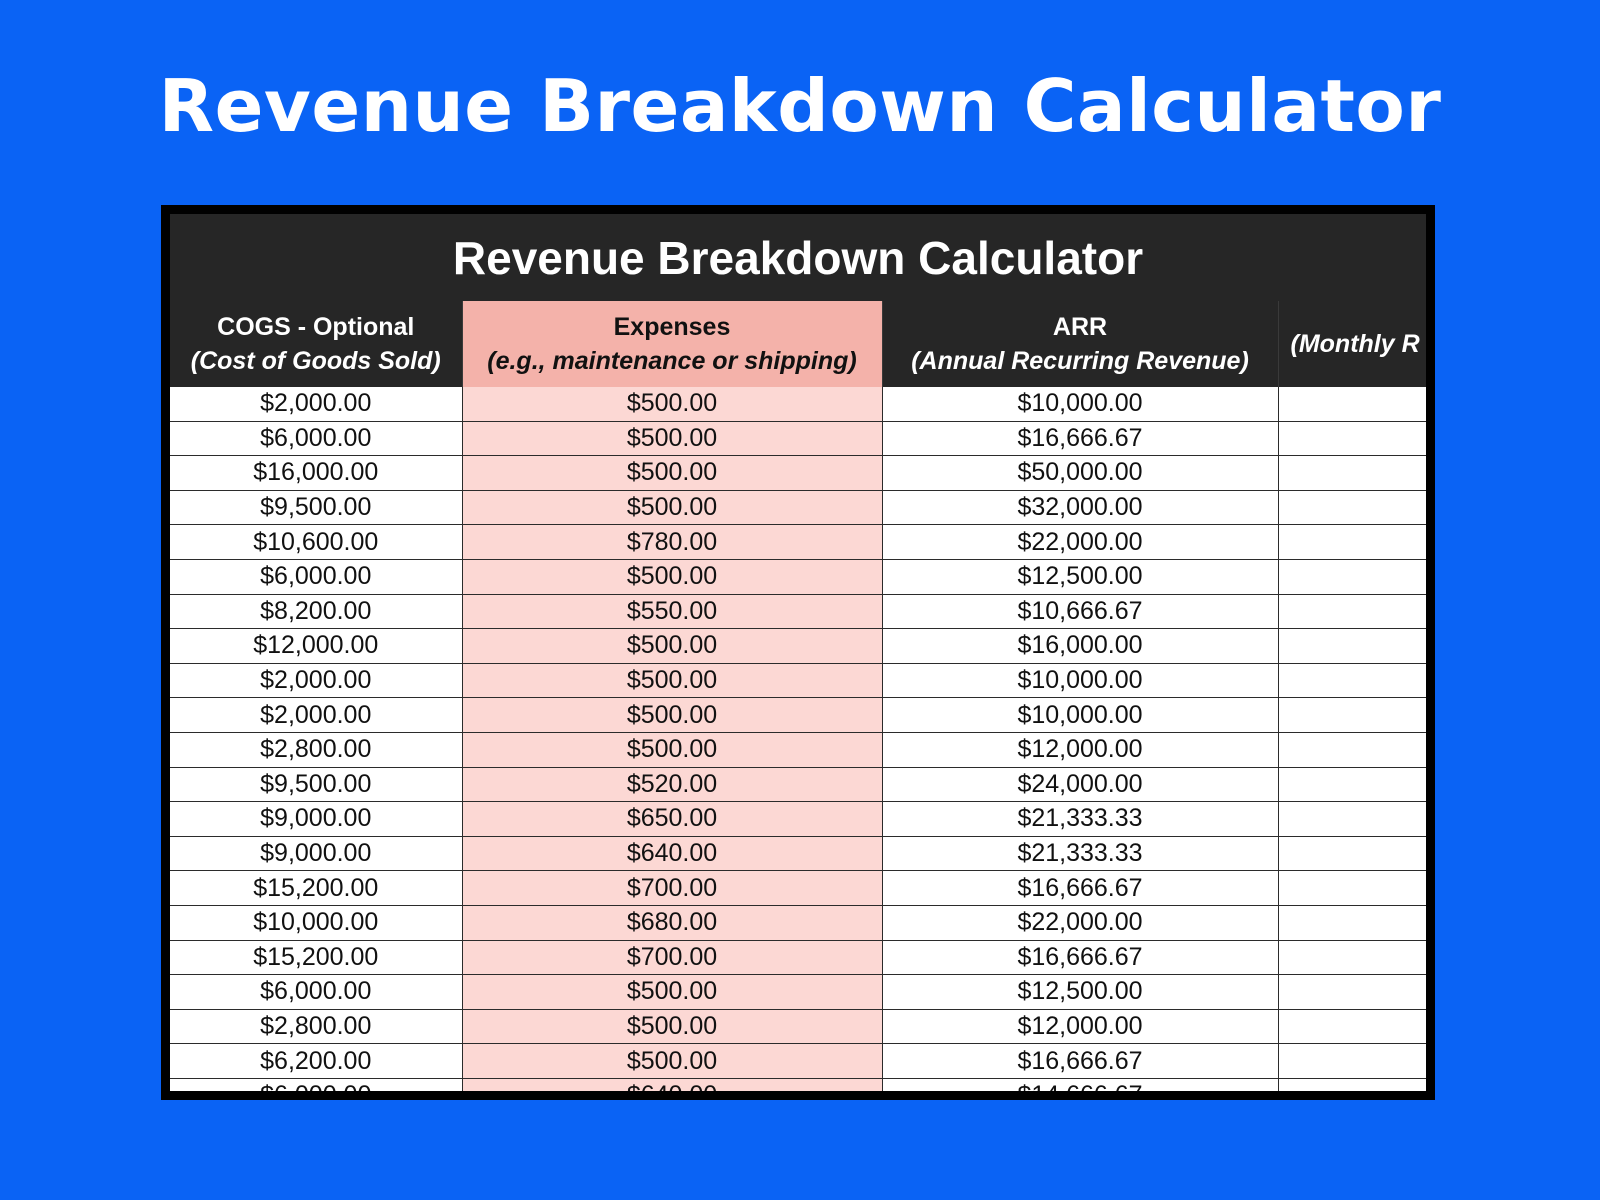 This screenshot has height=1200, width=1600. I want to click on table-row: $6,000.00 $500.00 $16,666.67, so click(798, 439).